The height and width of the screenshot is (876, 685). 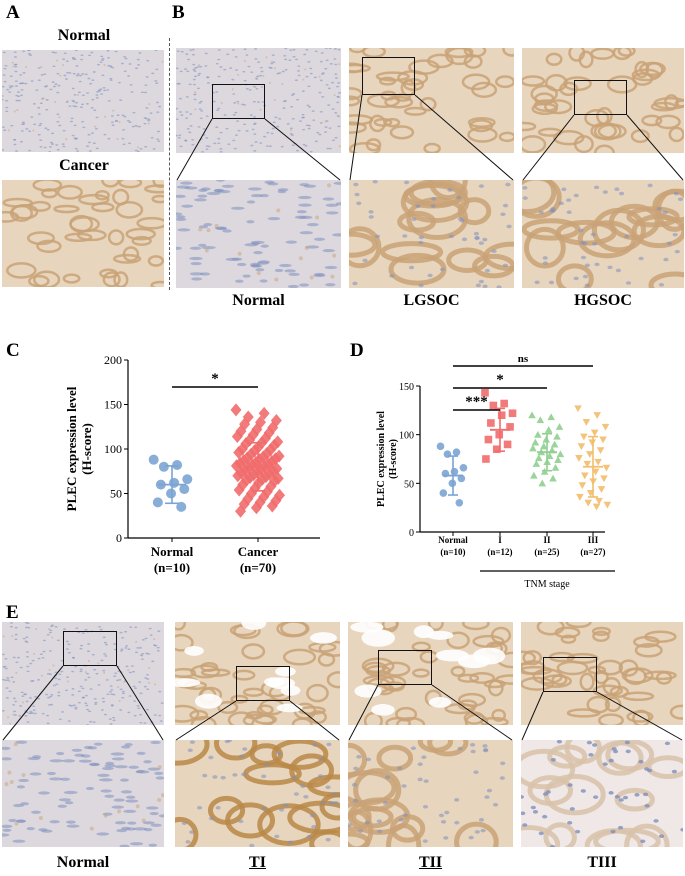 I want to click on panel-b-hgsoc-zoom, so click(x=603, y=234).